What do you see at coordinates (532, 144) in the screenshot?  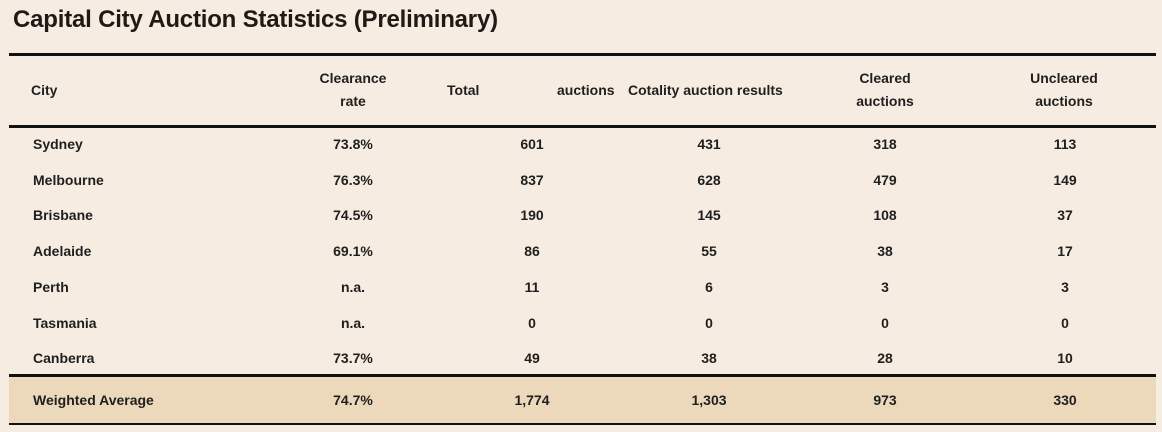 I see `row-total: 601` at bounding box center [532, 144].